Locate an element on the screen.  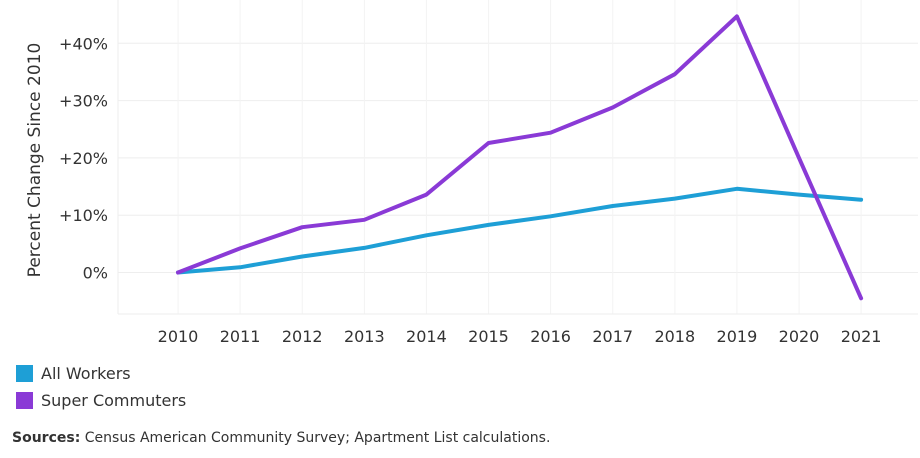
legend: All Workers Super Commuters is located at coordinates (101, 387).